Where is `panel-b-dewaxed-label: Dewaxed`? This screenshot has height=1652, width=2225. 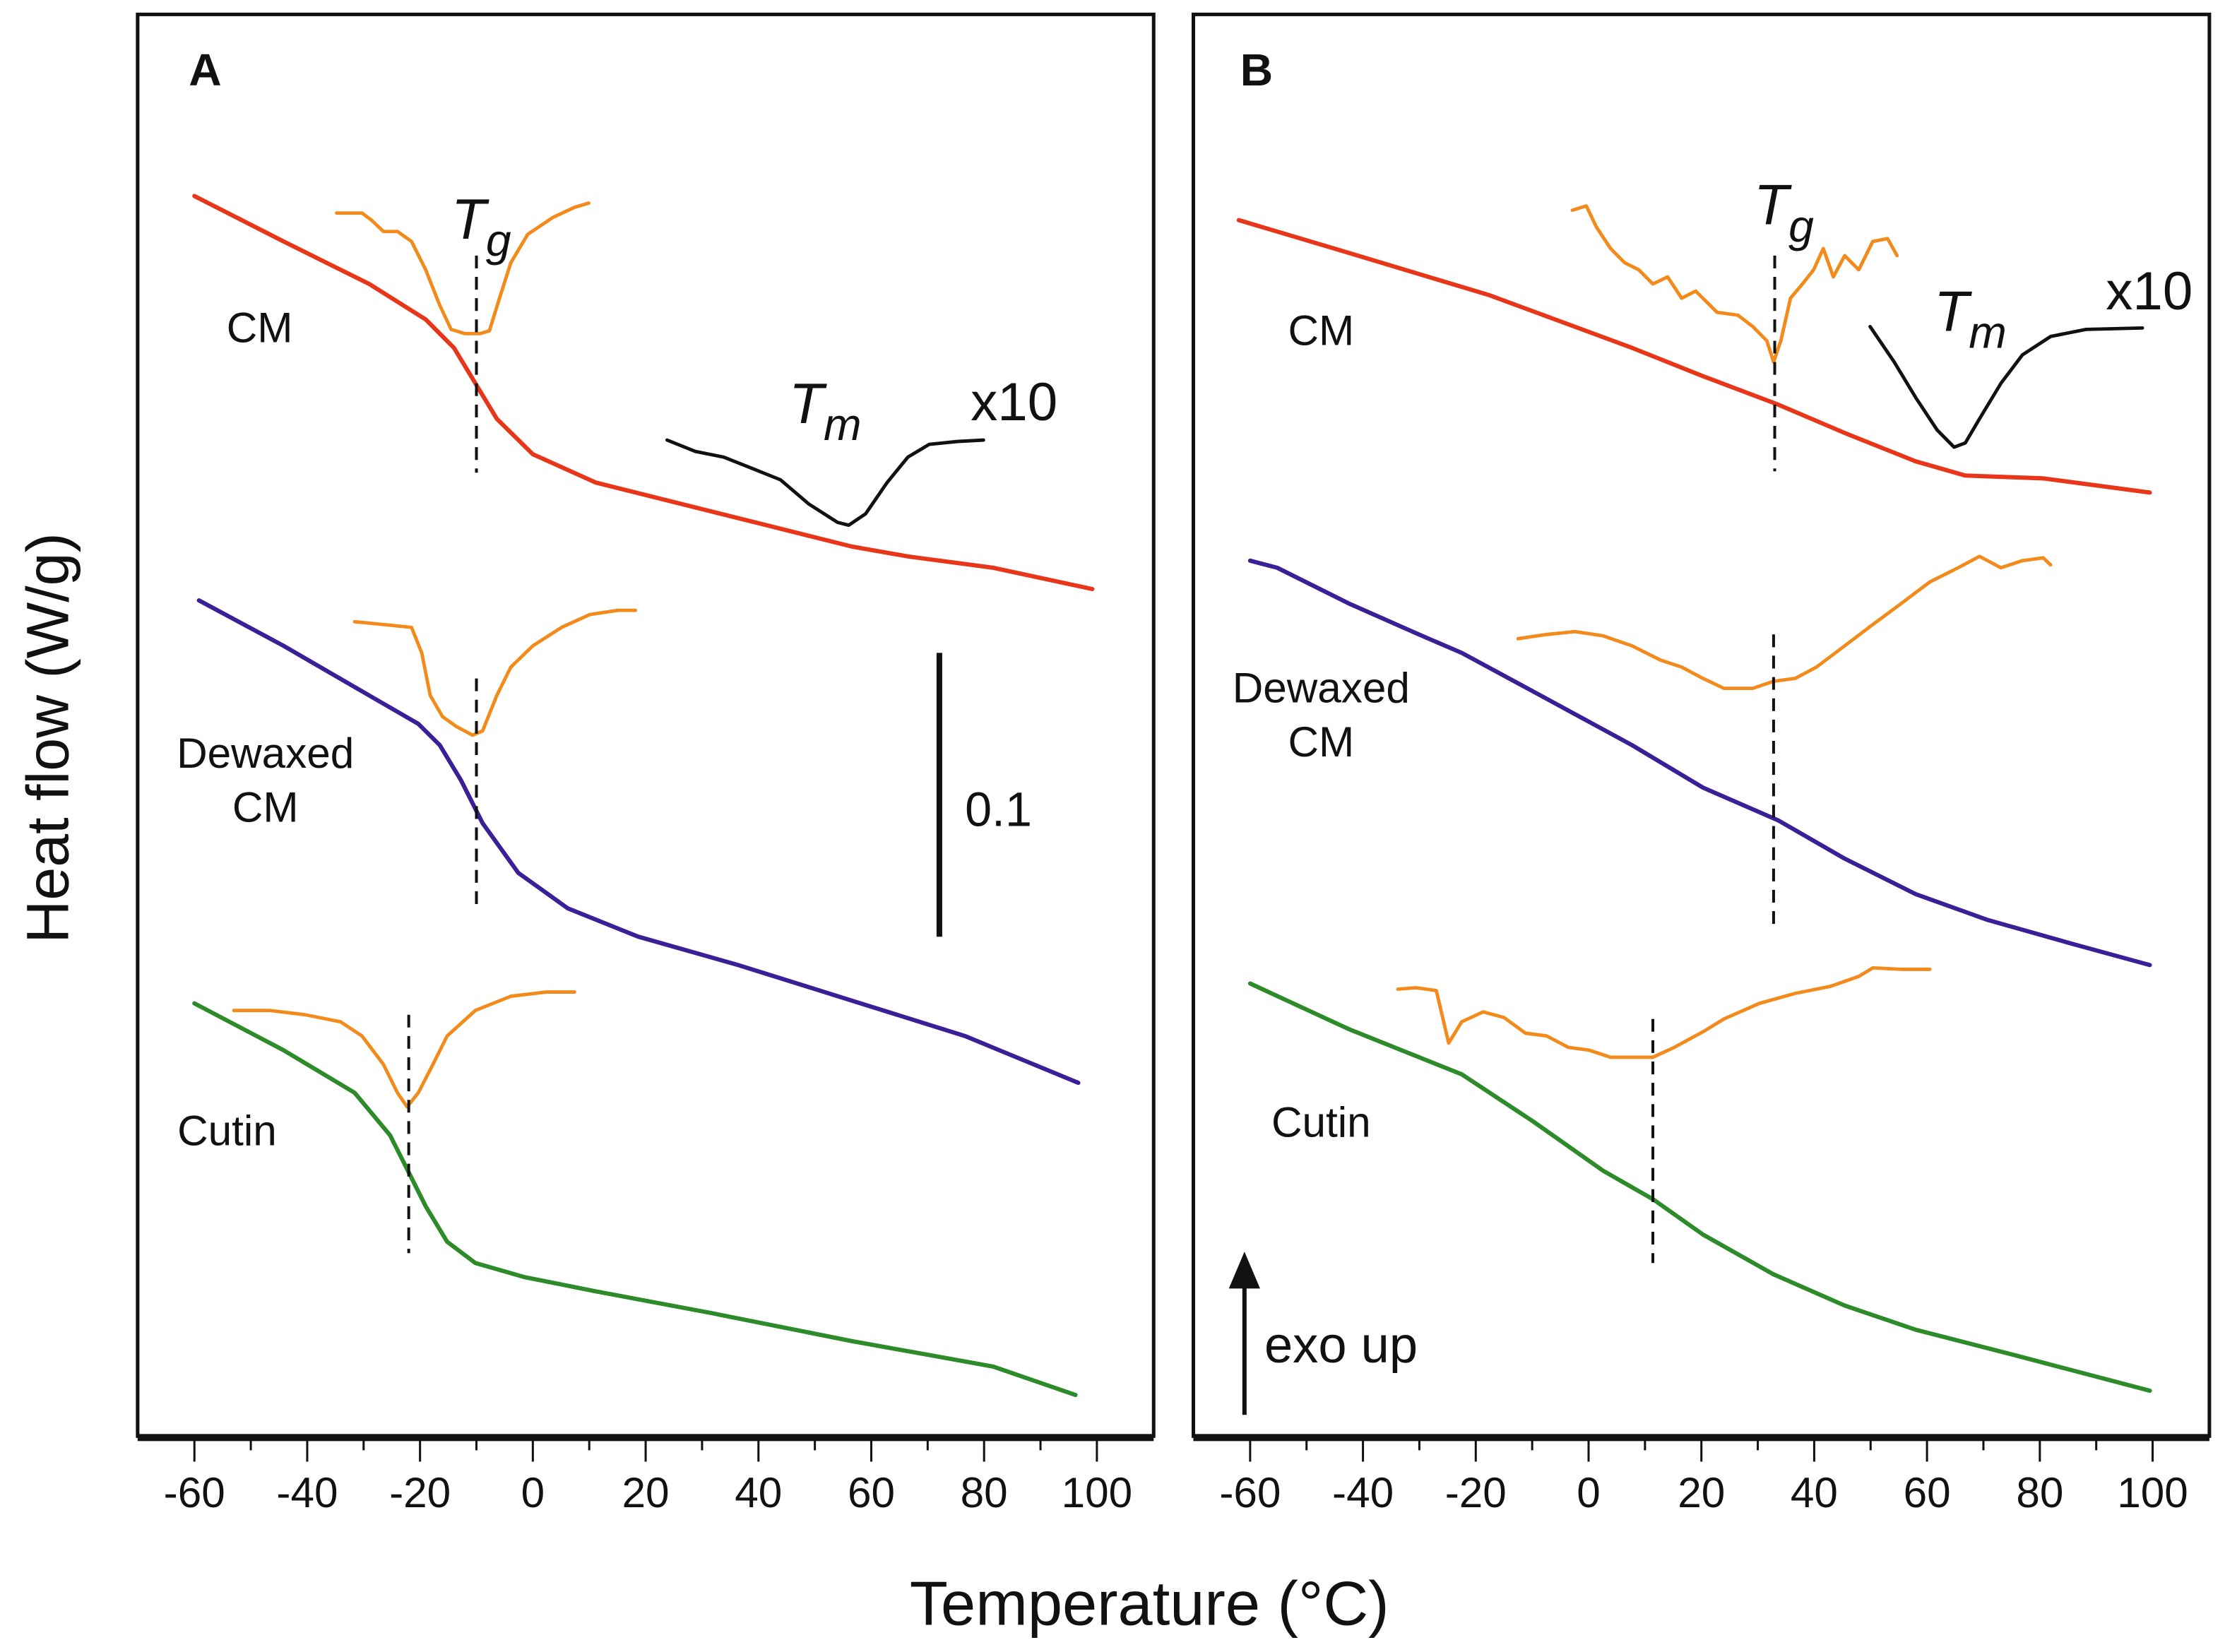
panel-b-dewaxed-label: Dewaxed is located at coordinates (1321, 688).